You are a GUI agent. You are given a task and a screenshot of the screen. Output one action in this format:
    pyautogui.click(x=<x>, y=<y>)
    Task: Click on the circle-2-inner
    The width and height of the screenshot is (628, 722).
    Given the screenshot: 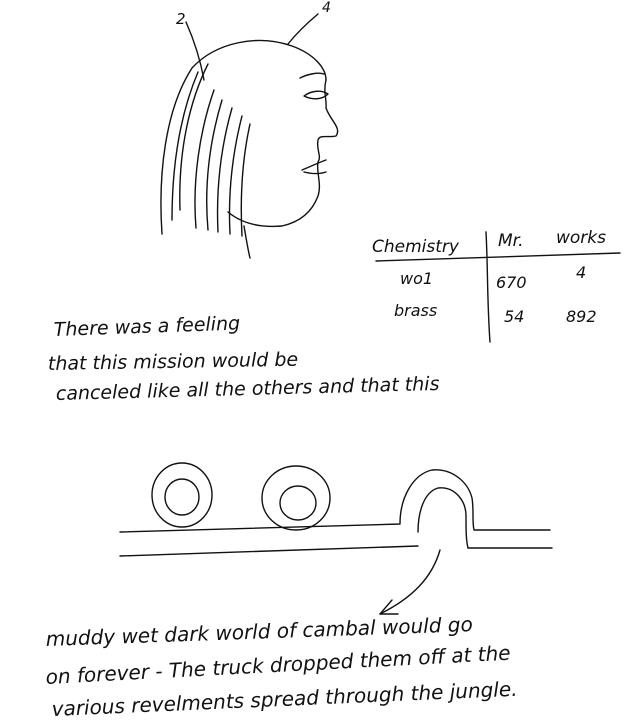 What is the action you would take?
    pyautogui.click(x=298, y=503)
    